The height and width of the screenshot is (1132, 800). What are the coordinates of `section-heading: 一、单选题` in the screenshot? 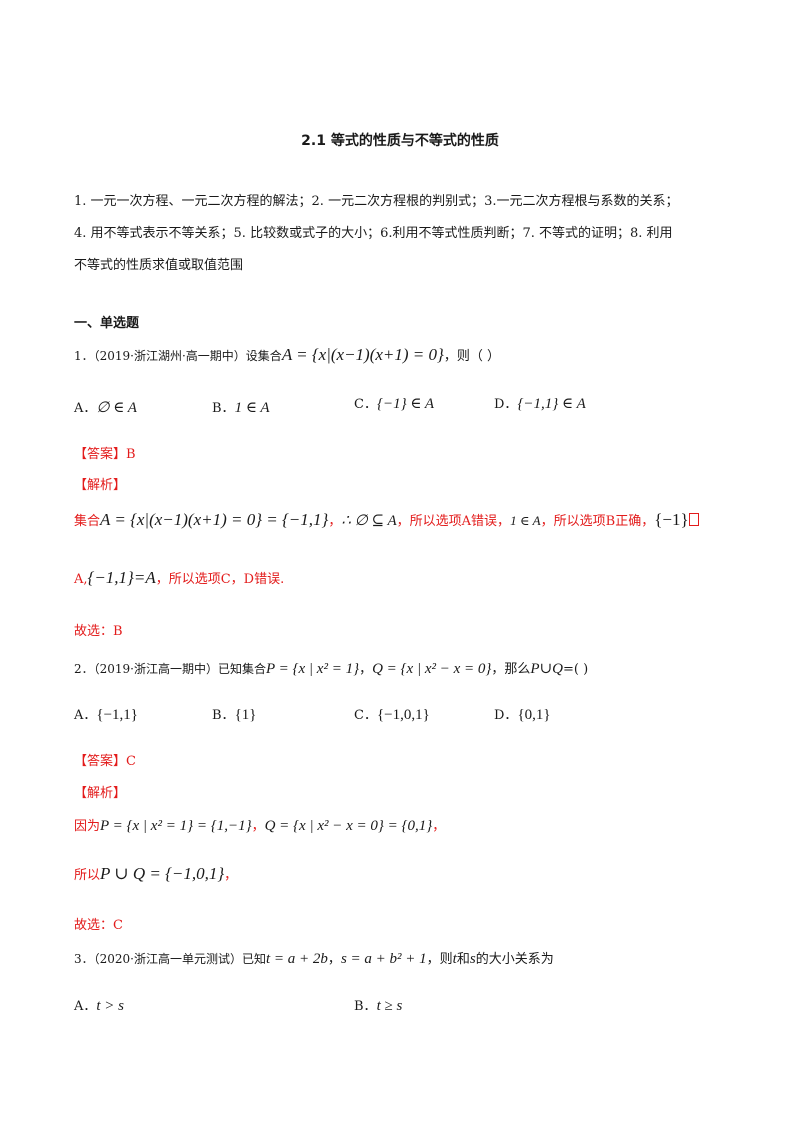 It's located at (107, 323).